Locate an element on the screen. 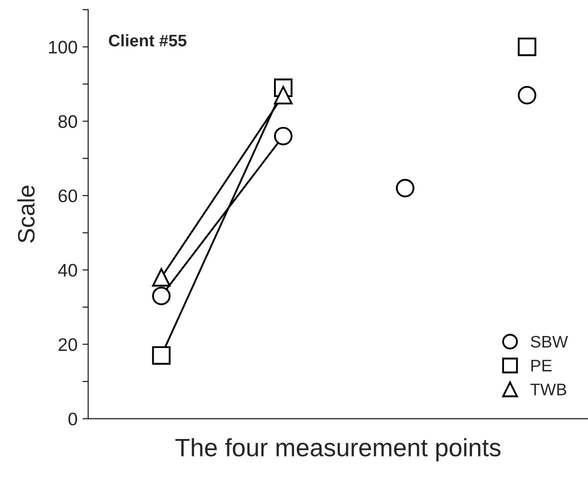 This screenshot has width=588, height=484. legend-label: SBW is located at coordinates (549, 342).